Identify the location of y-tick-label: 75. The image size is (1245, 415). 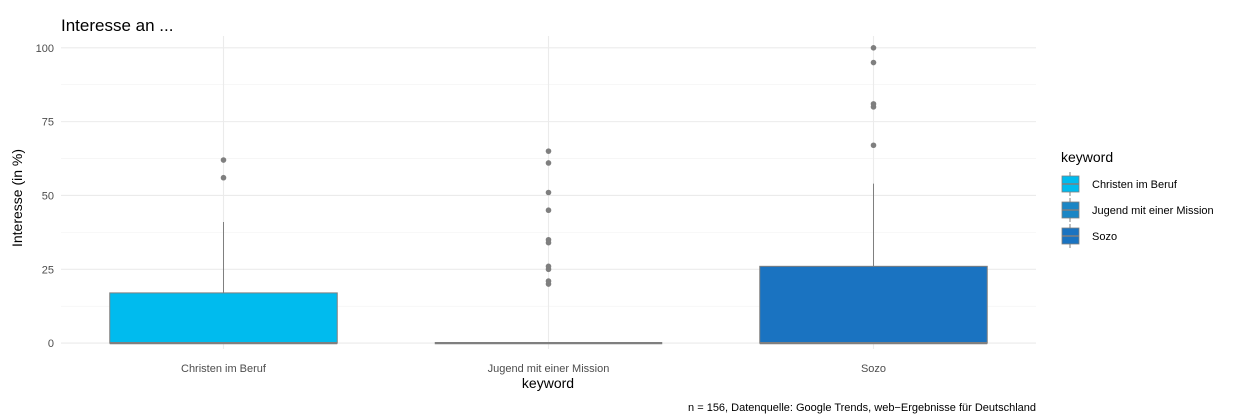
(48, 123).